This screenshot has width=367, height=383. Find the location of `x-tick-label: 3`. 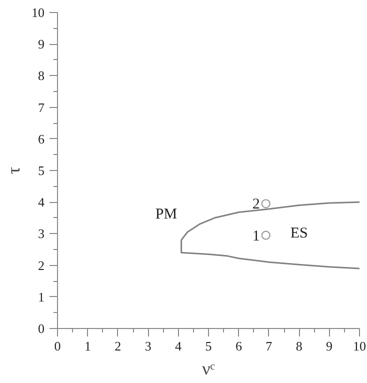

x-tick-label: 3 is located at coordinates (148, 346).